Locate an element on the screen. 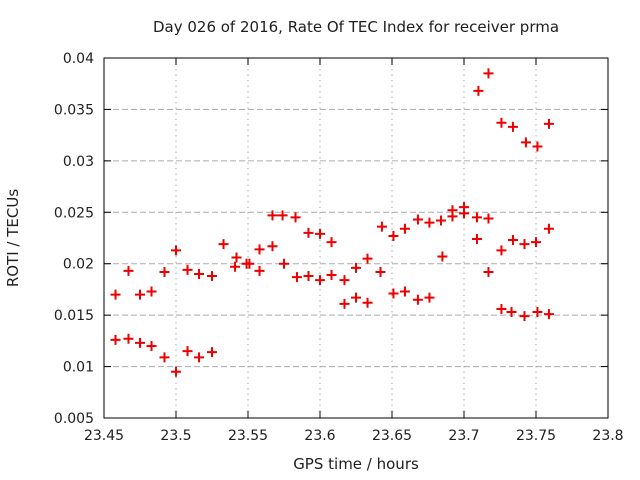 This screenshot has width=640, height=480. x-tick-label: 23.6 is located at coordinates (319, 436).